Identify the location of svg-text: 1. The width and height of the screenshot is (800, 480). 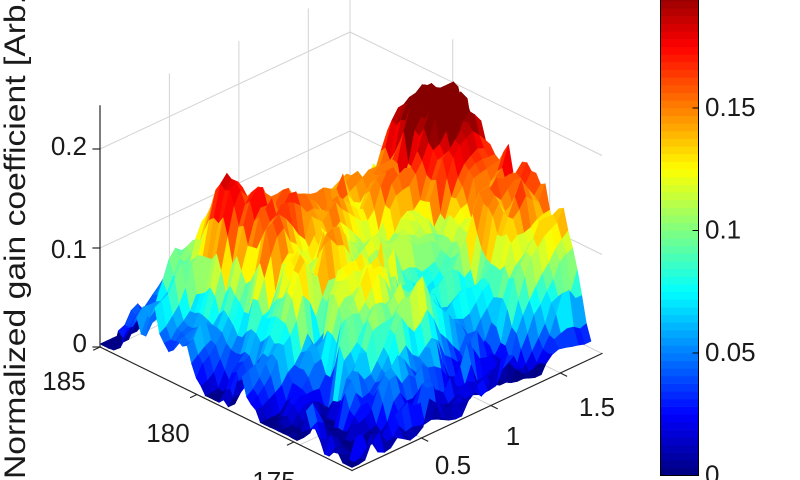
(513, 436).